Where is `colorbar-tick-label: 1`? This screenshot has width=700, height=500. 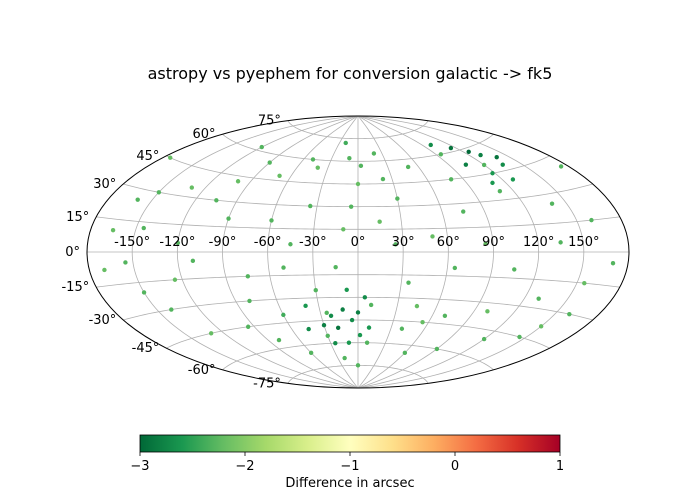
colorbar-tick-label: 1 is located at coordinates (560, 466).